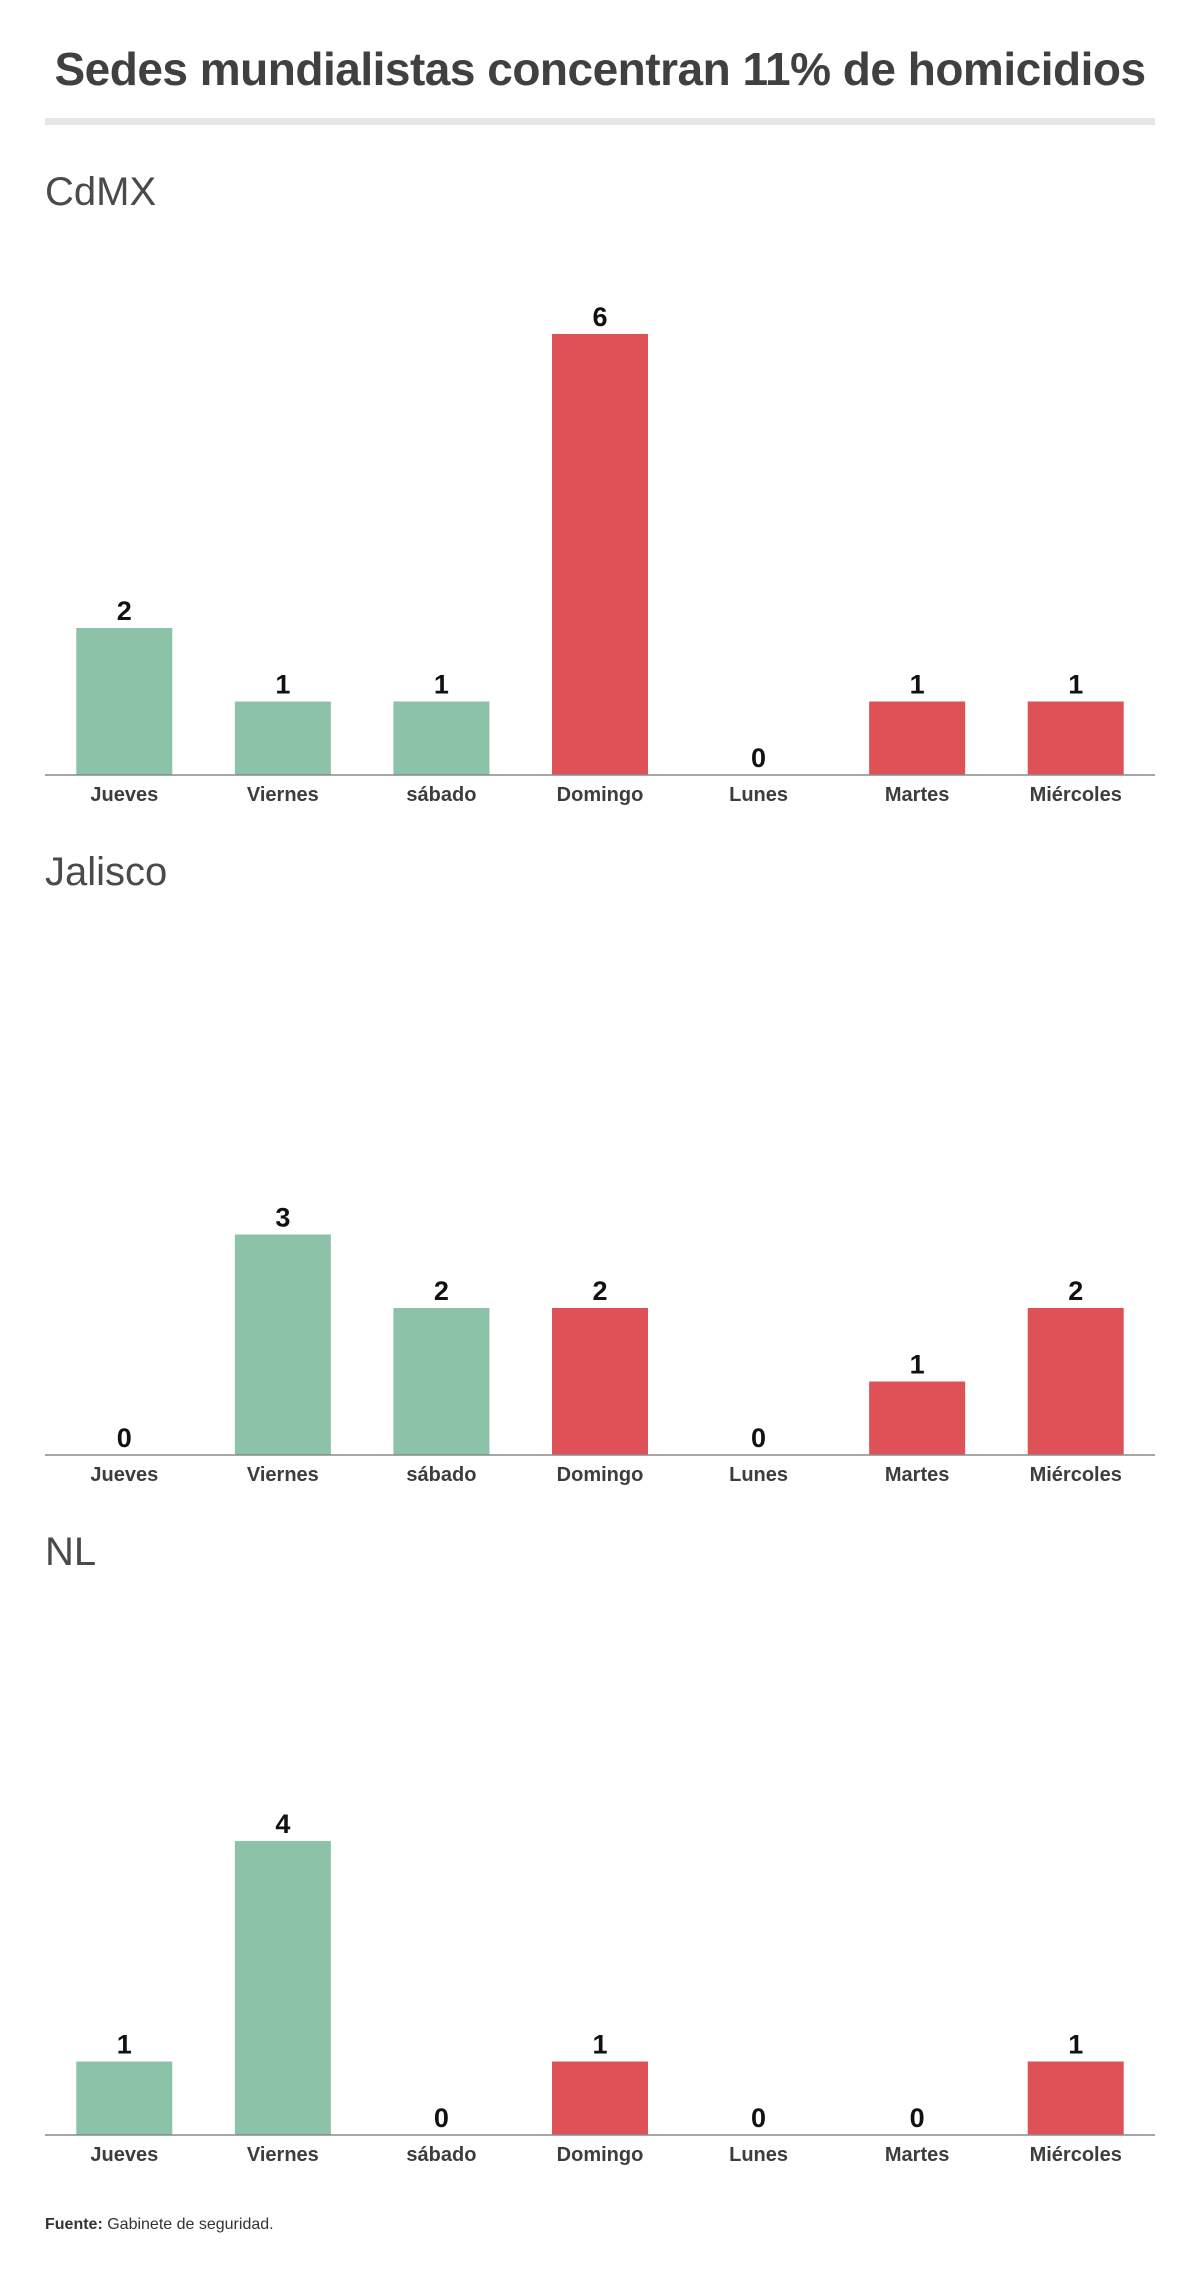 This screenshot has height=2286, width=1200. What do you see at coordinates (599, 317) in the screenshot?
I see `data-label: 6` at bounding box center [599, 317].